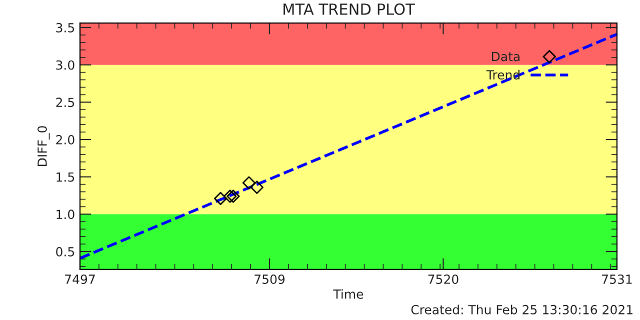  Describe the element at coordinates (506, 57) in the screenshot. I see `legend-label: Data` at that location.